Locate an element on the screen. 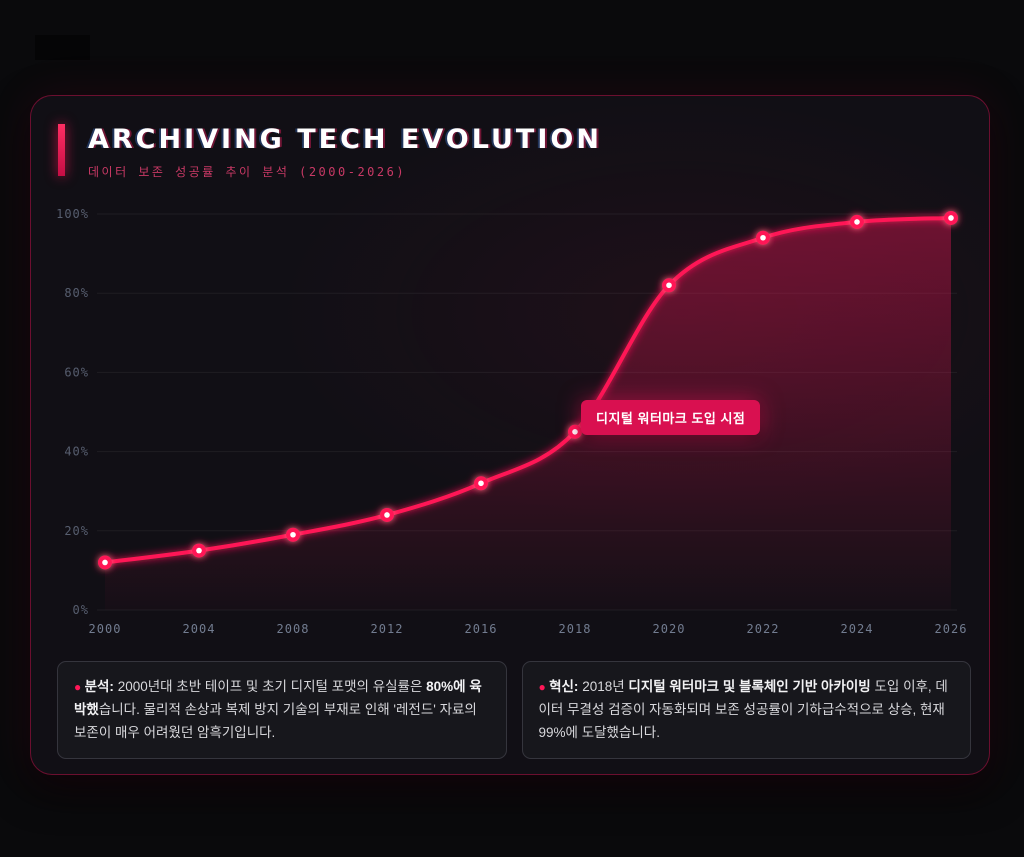  x-axis-tick-label: 2016 is located at coordinates (481, 629).